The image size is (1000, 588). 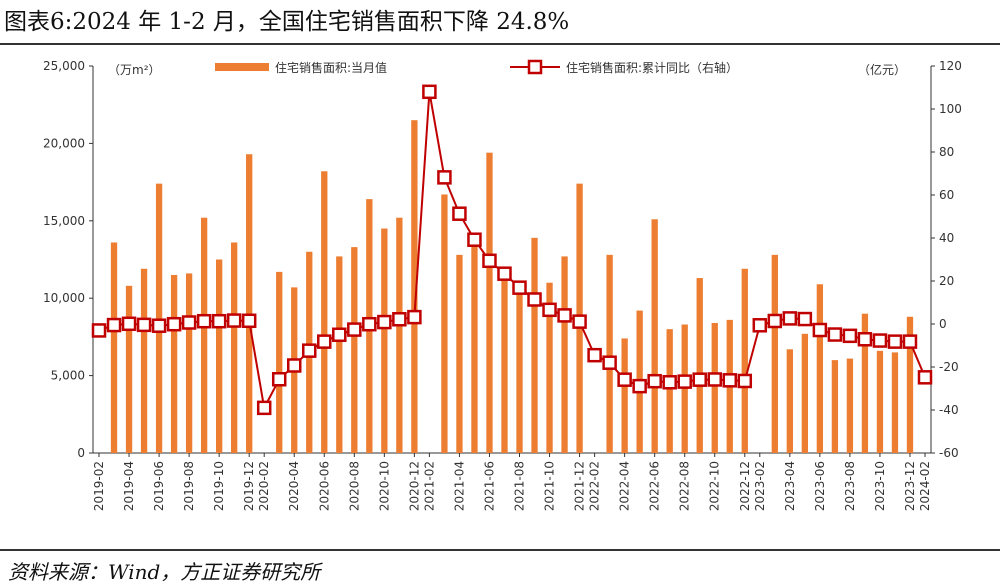 I want to click on title-underline, so click(x=500, y=44).